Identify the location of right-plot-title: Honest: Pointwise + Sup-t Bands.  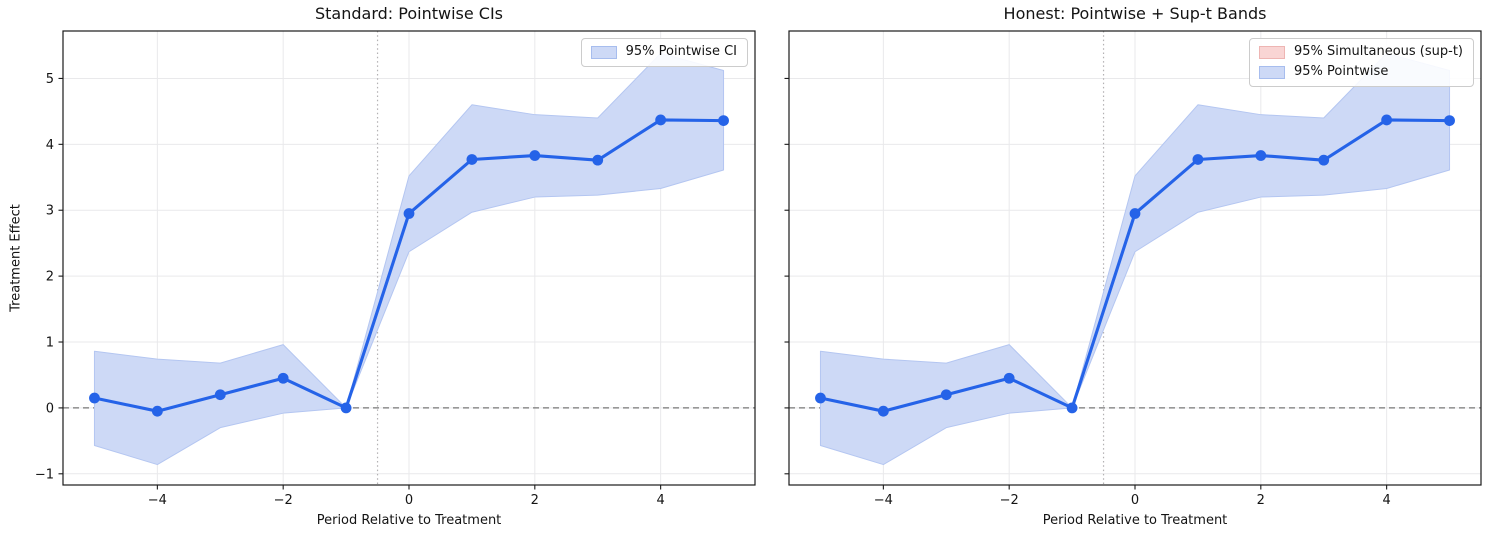
(1135, 13).